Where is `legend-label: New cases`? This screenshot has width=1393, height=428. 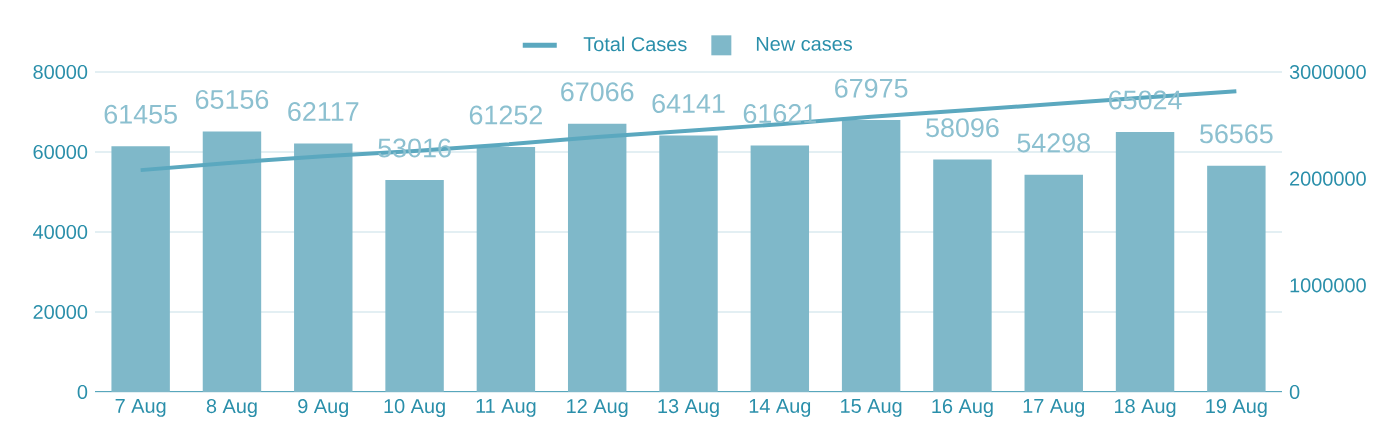 legend-label: New cases is located at coordinates (804, 43).